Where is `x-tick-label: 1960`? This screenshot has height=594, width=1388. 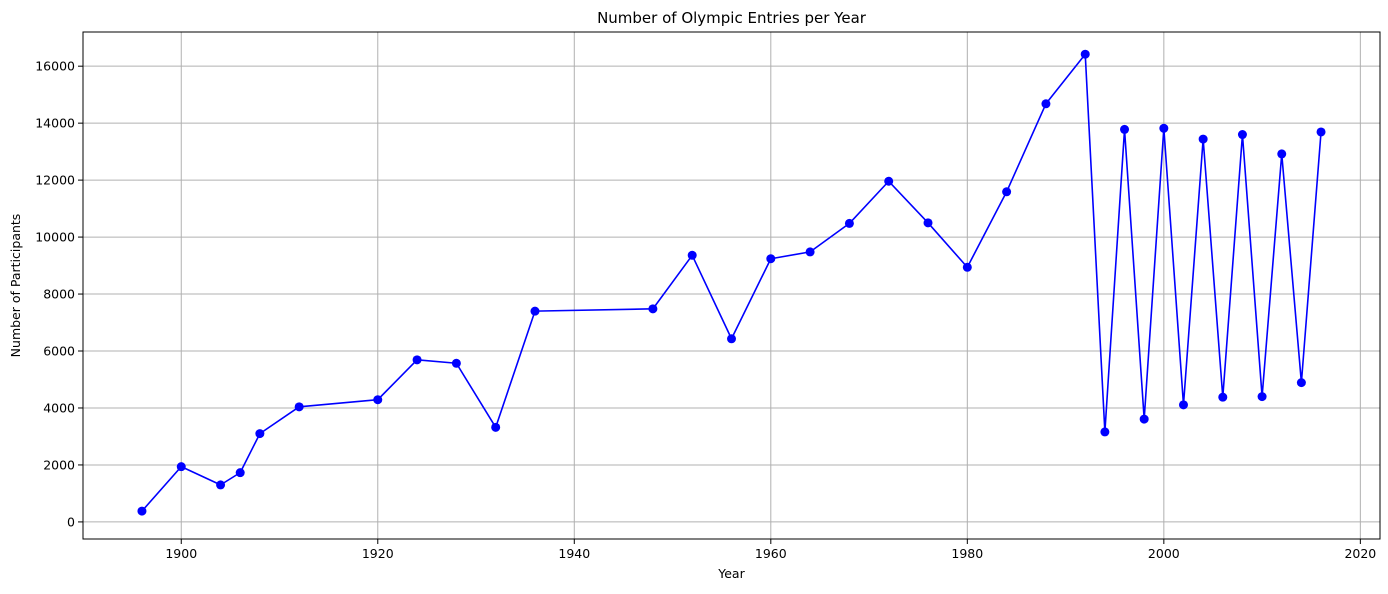 x-tick-label: 1960 is located at coordinates (771, 553).